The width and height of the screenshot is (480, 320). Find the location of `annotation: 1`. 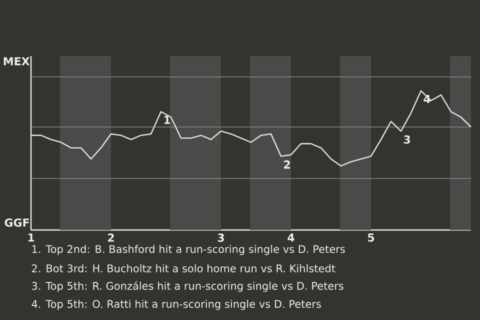

annotation: 1 is located at coordinates (167, 120).